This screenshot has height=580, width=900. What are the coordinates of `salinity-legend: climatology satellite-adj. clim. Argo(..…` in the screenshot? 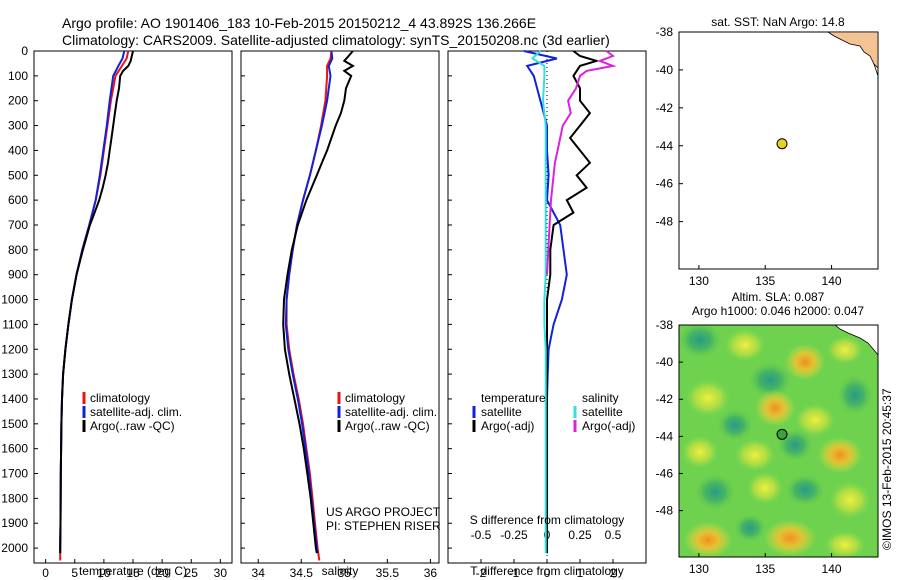 It's located at (387, 412).